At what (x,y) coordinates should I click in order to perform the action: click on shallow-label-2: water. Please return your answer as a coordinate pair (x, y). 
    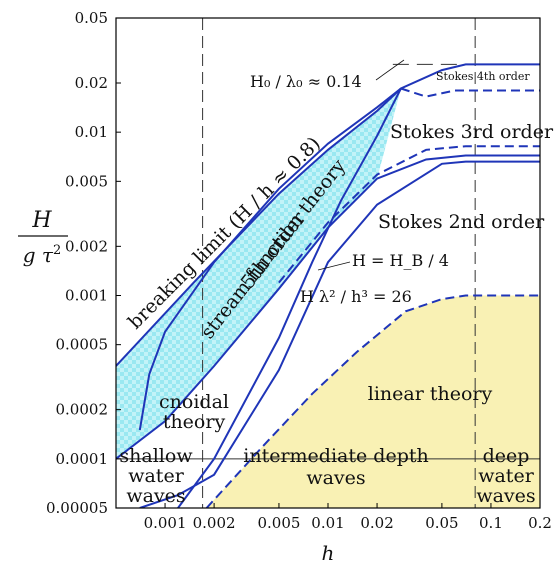
    Looking at the image, I should click on (156, 476).